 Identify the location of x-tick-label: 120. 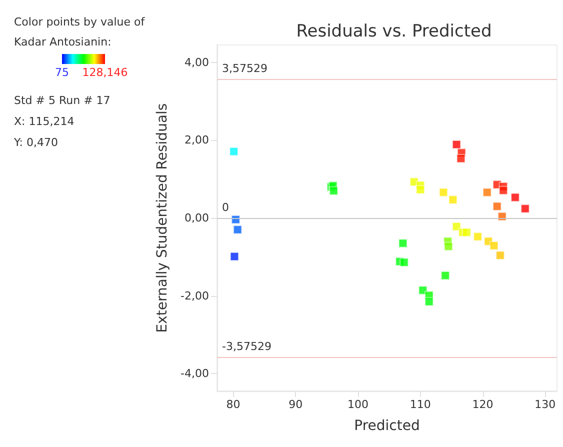
(483, 404).